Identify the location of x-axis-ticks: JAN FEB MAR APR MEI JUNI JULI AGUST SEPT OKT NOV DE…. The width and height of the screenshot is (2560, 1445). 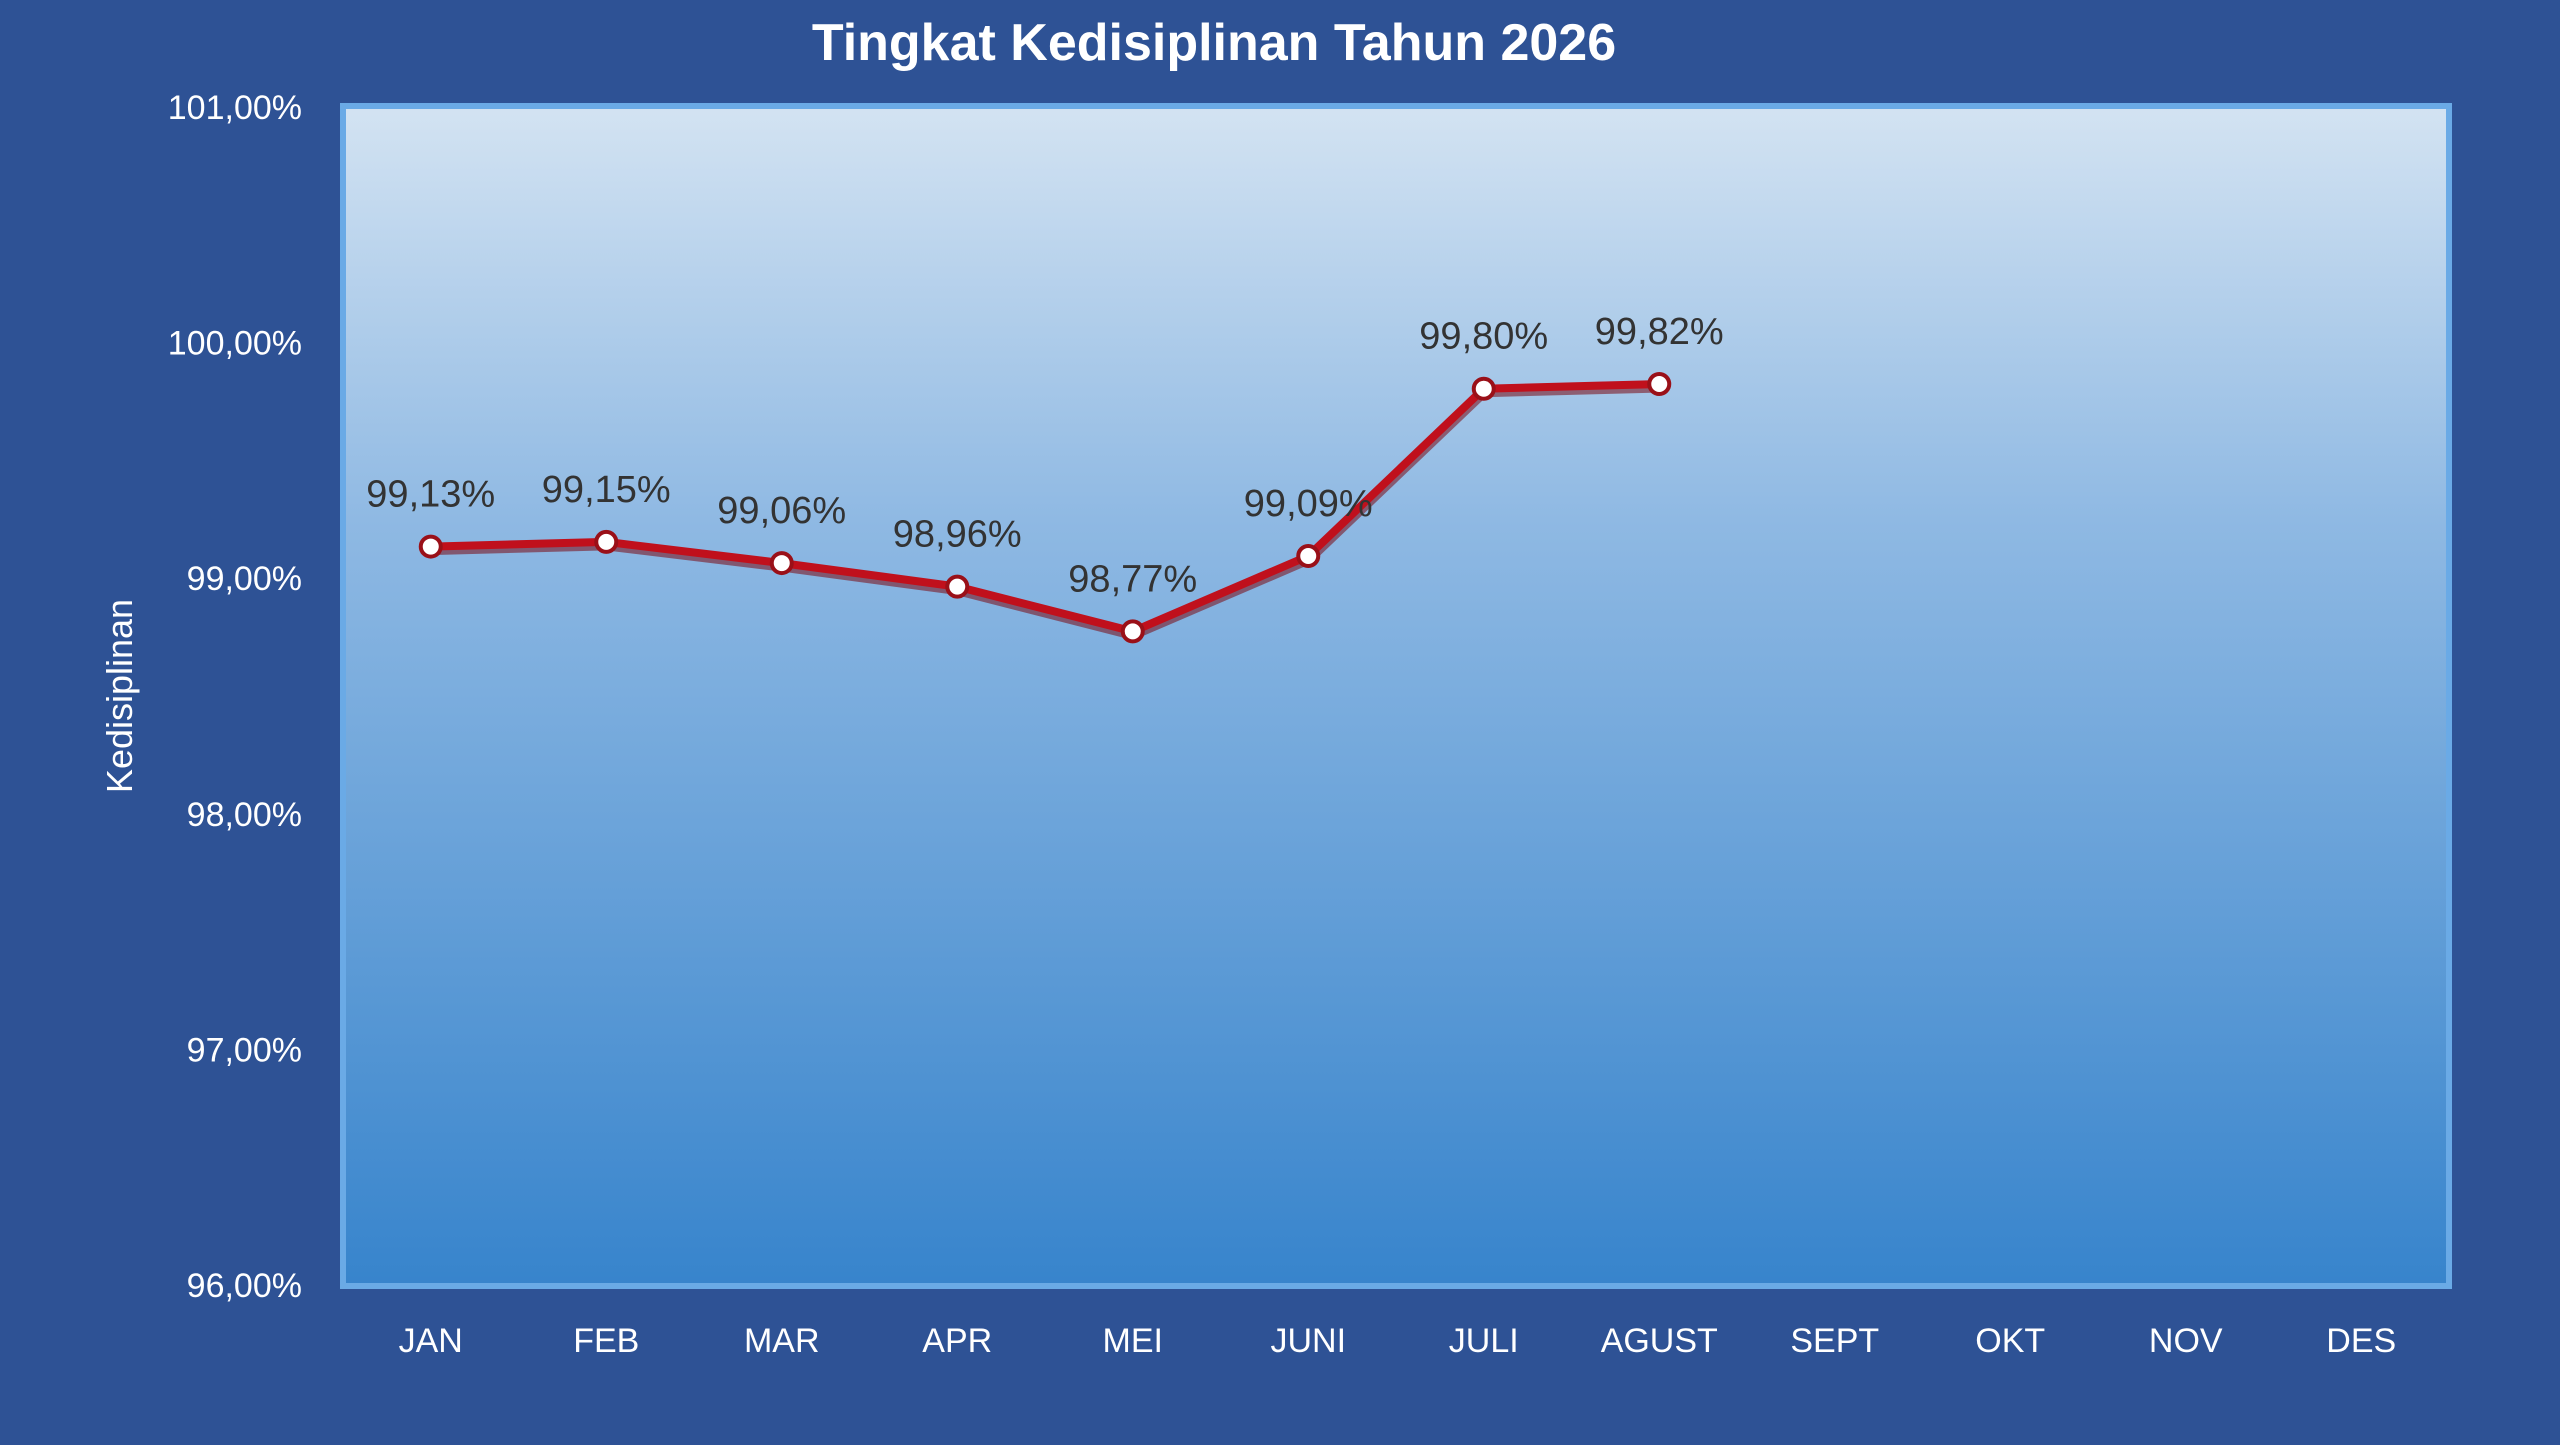
(1398, 1341).